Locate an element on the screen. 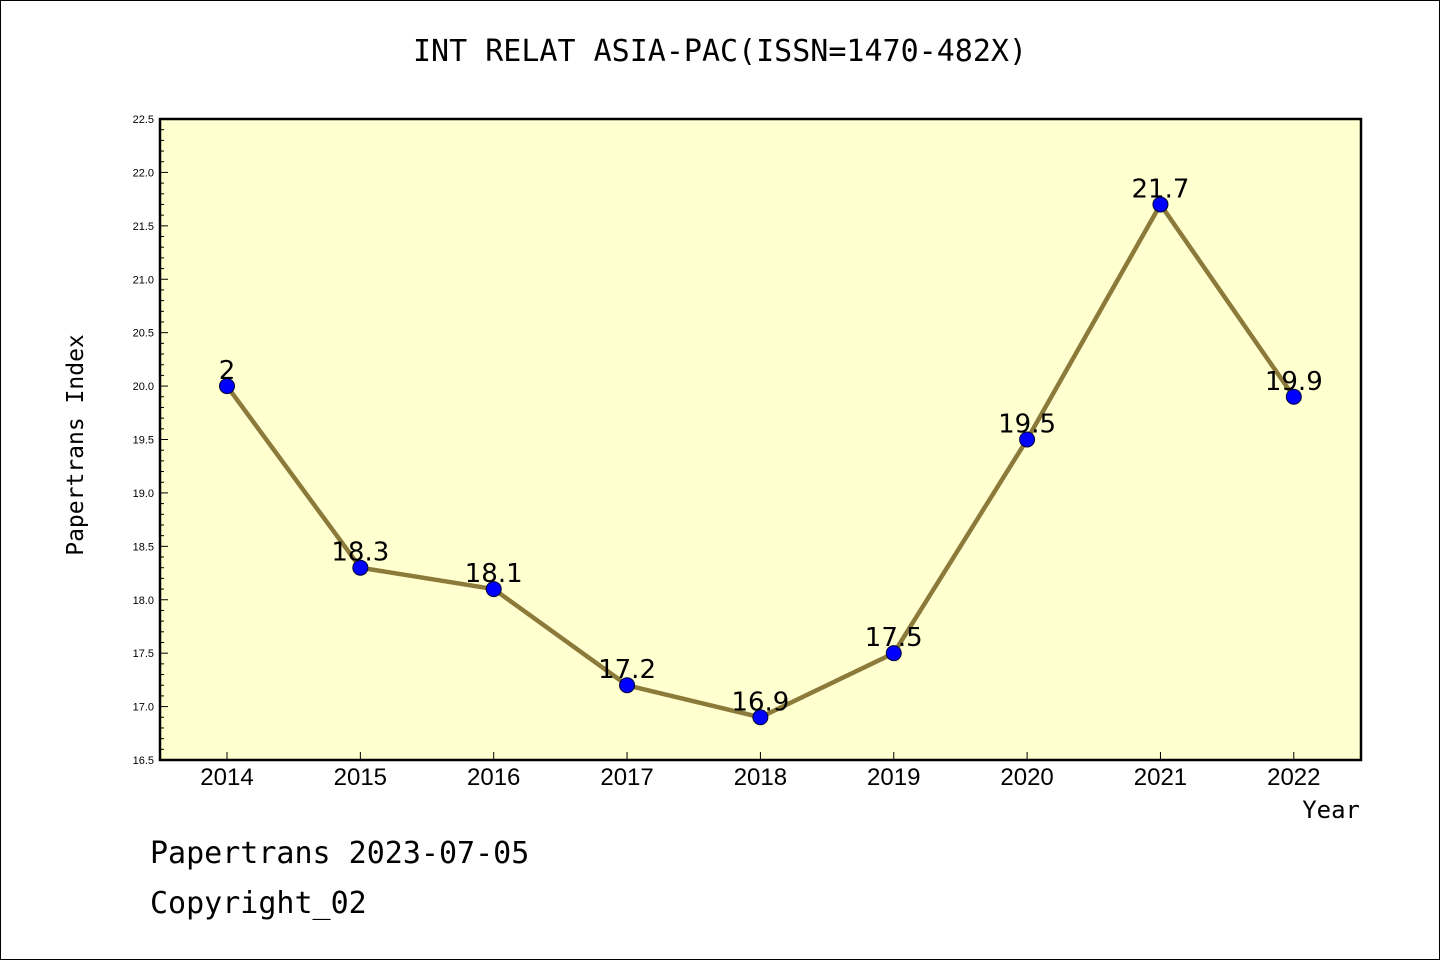 The width and height of the screenshot is (1440, 960). x-tick-label: 2017 is located at coordinates (626, 777).